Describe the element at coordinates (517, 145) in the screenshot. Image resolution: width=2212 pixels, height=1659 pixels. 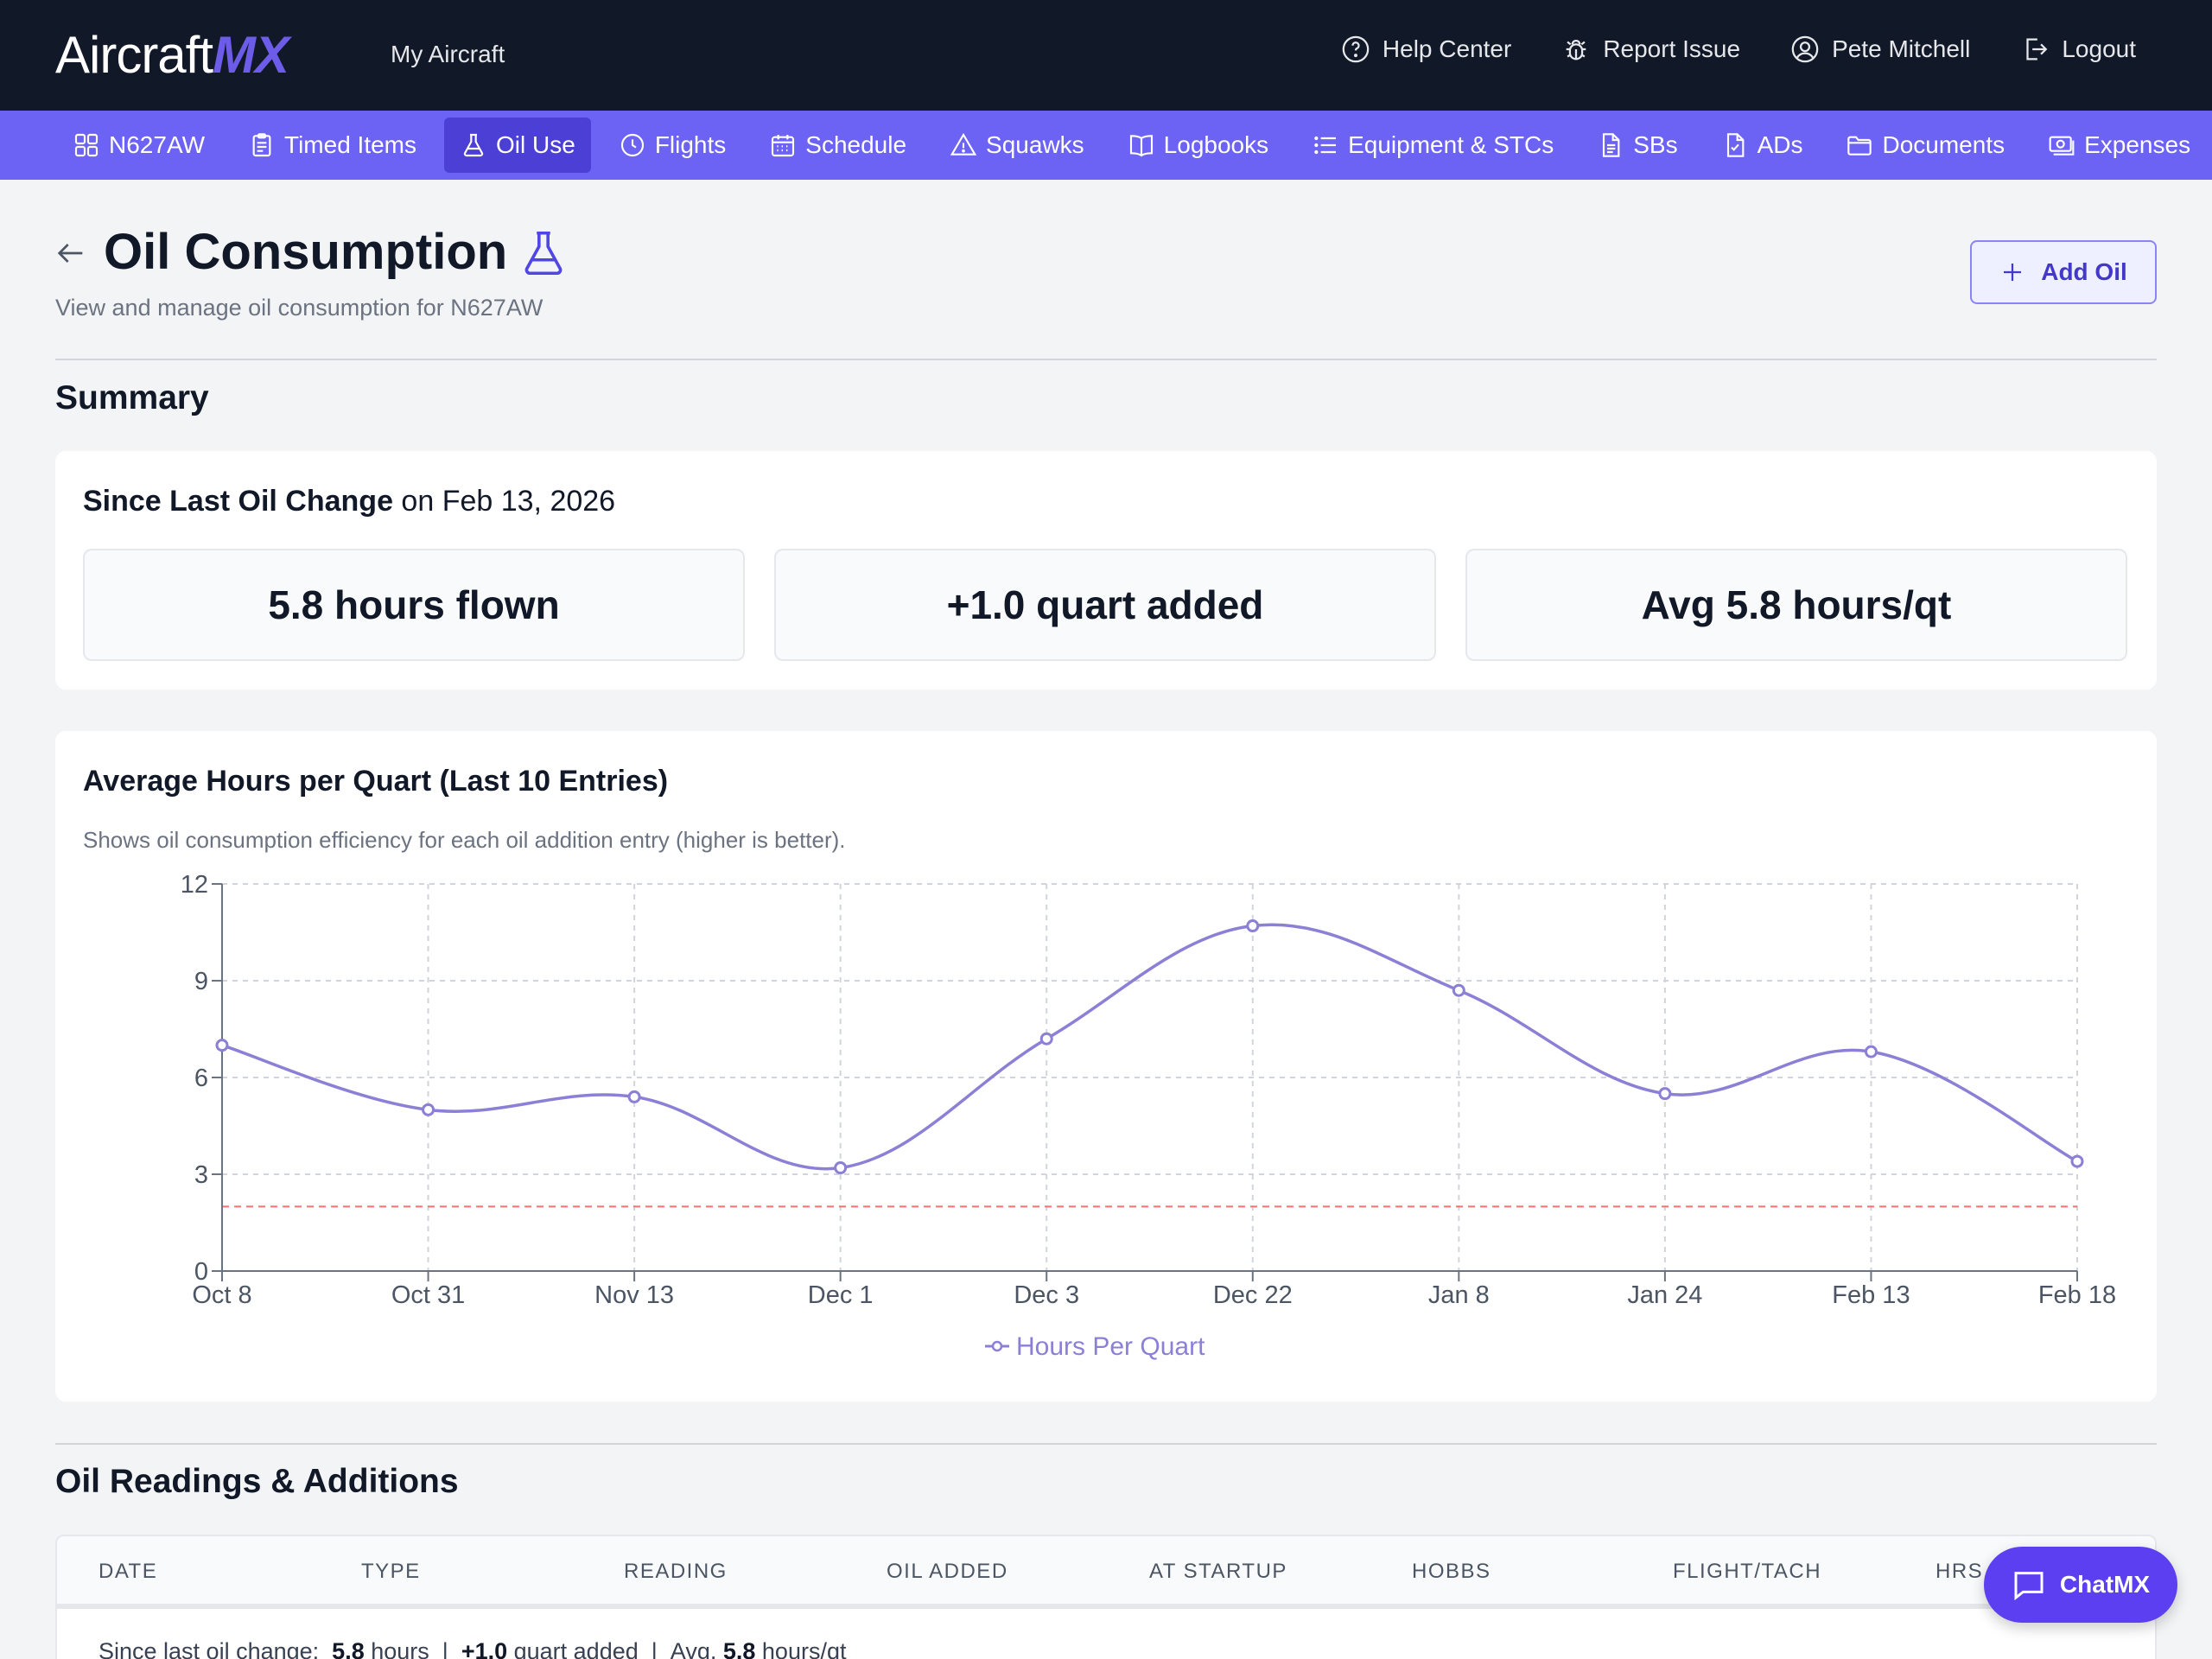
I see `nav-item-oil-use: Oil Use` at that location.